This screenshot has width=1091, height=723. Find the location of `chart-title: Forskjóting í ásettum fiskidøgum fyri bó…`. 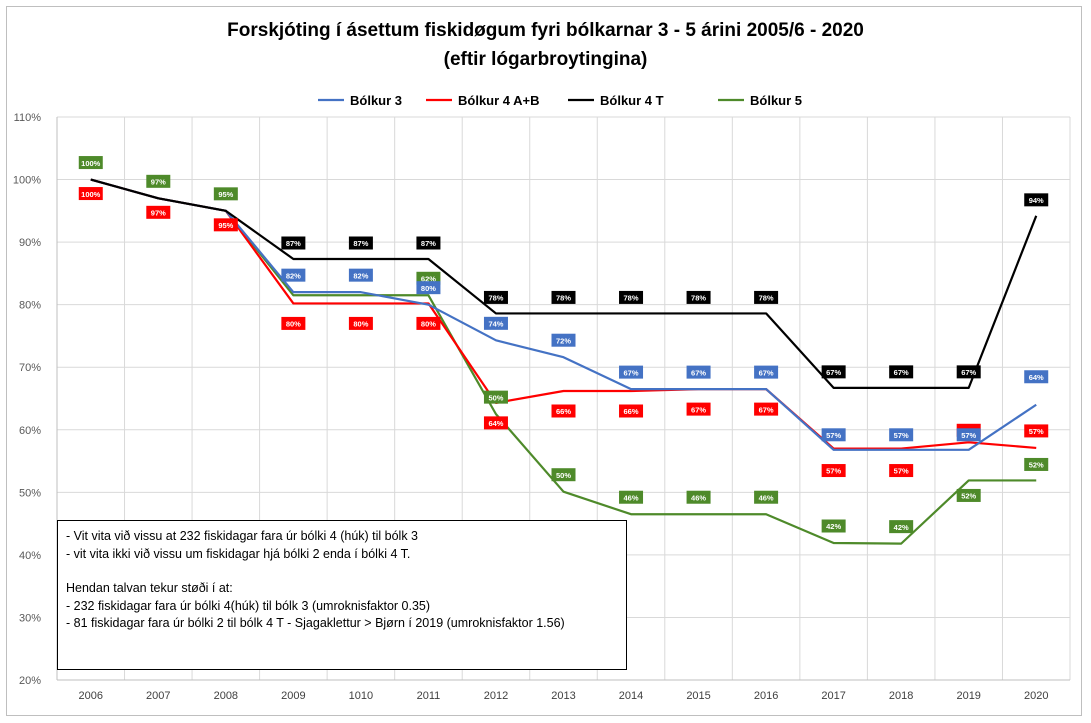

chart-title: Forskjóting í ásettum fiskidøgum fyri bó… is located at coordinates (545, 30).